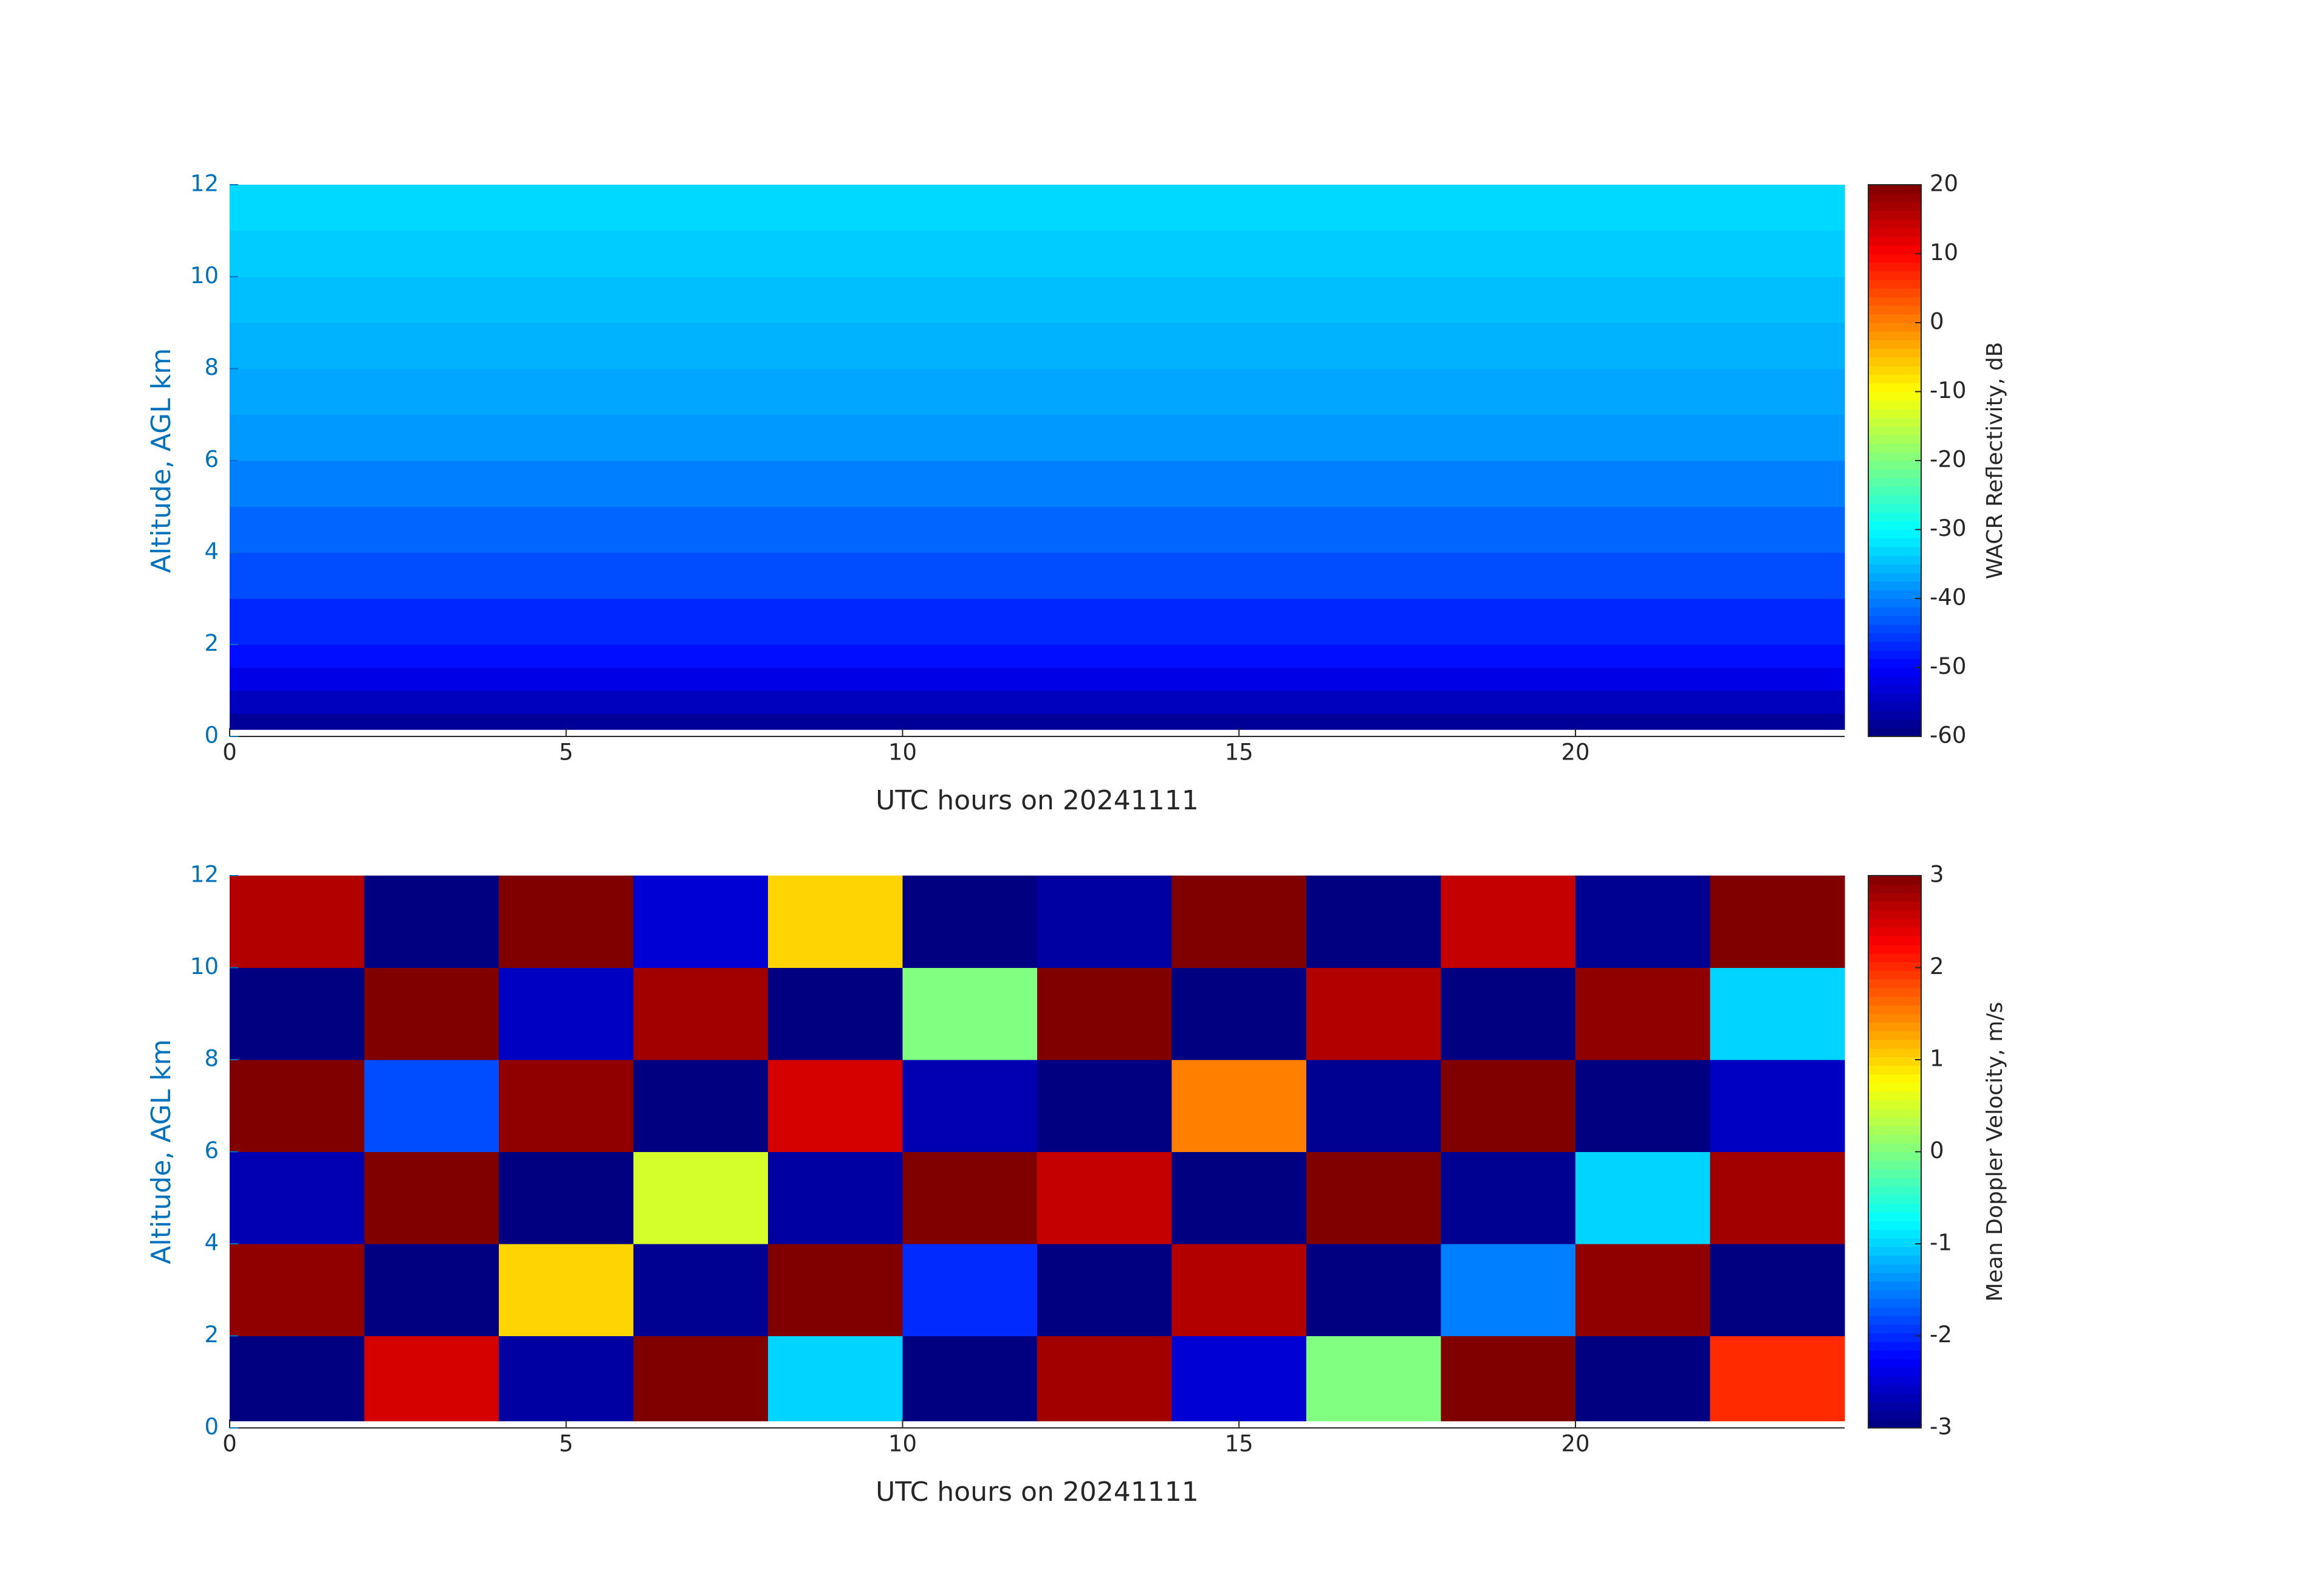 This screenshot has height=1595, width=2324. I want to click on colorbar-label: Mean Doppler Velocity, m/s, so click(1995, 1152).